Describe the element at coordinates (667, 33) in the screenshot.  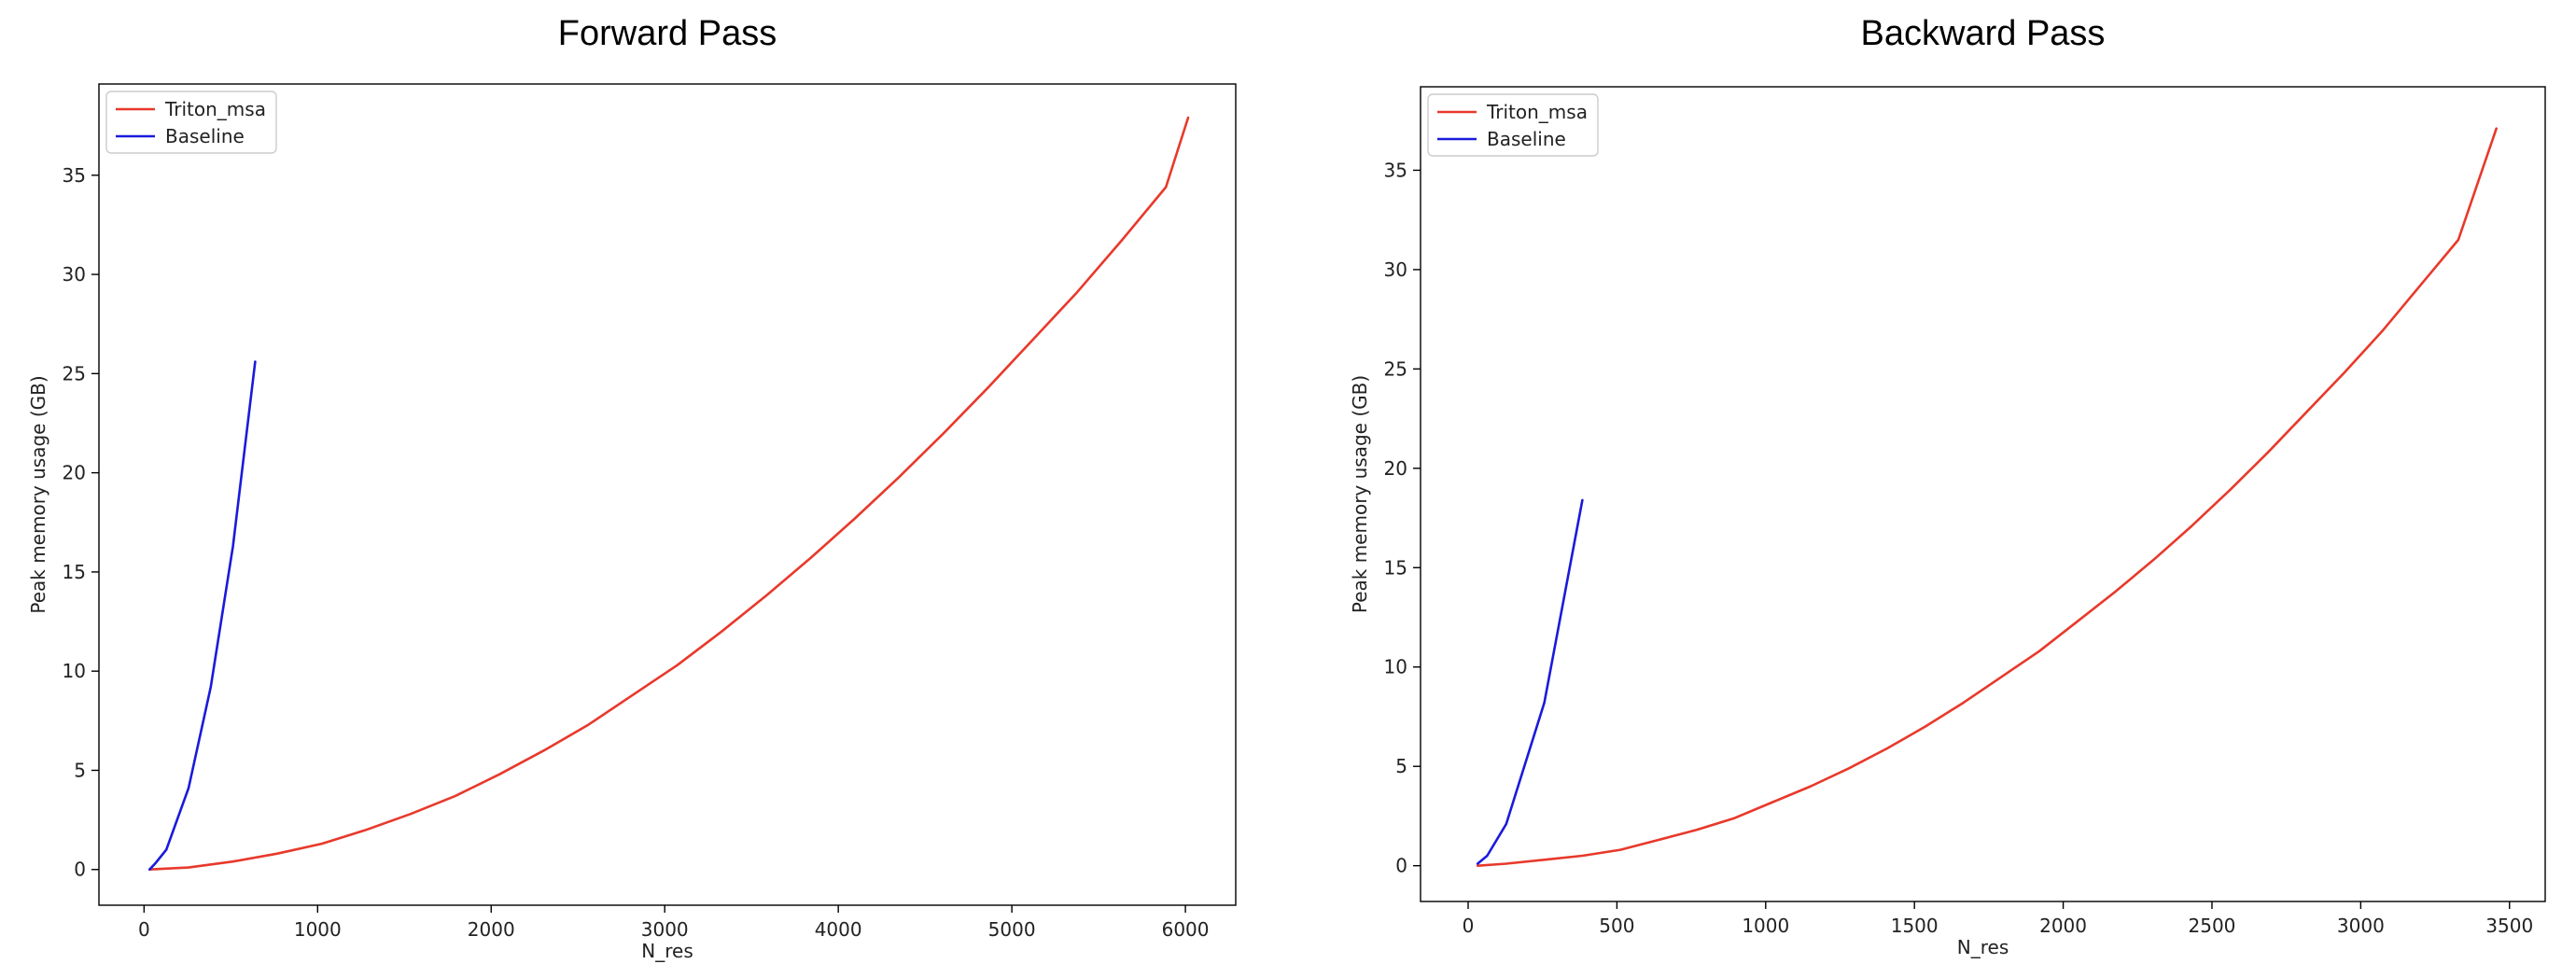
I see `chart-title: Forward Pass` at that location.